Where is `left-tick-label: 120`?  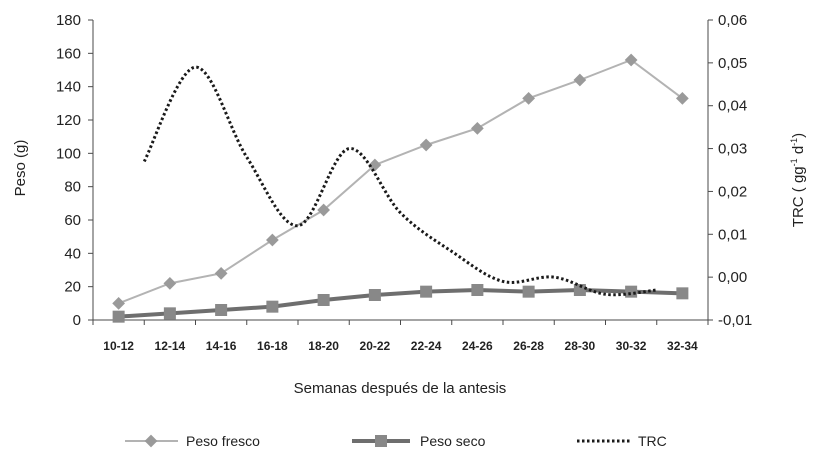 left-tick-label: 120 is located at coordinates (68, 120).